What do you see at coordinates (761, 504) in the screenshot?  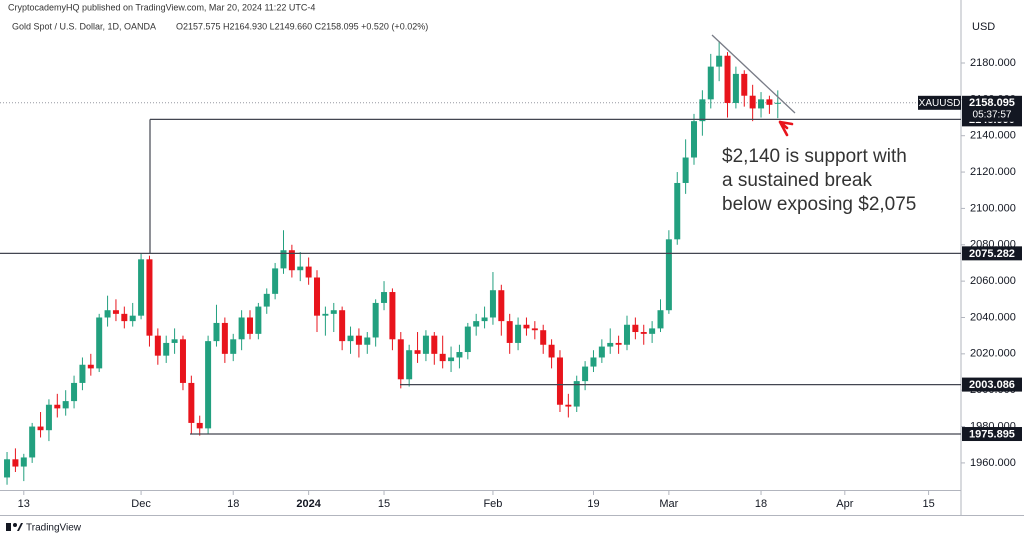 I see `x-tick-label: 18` at bounding box center [761, 504].